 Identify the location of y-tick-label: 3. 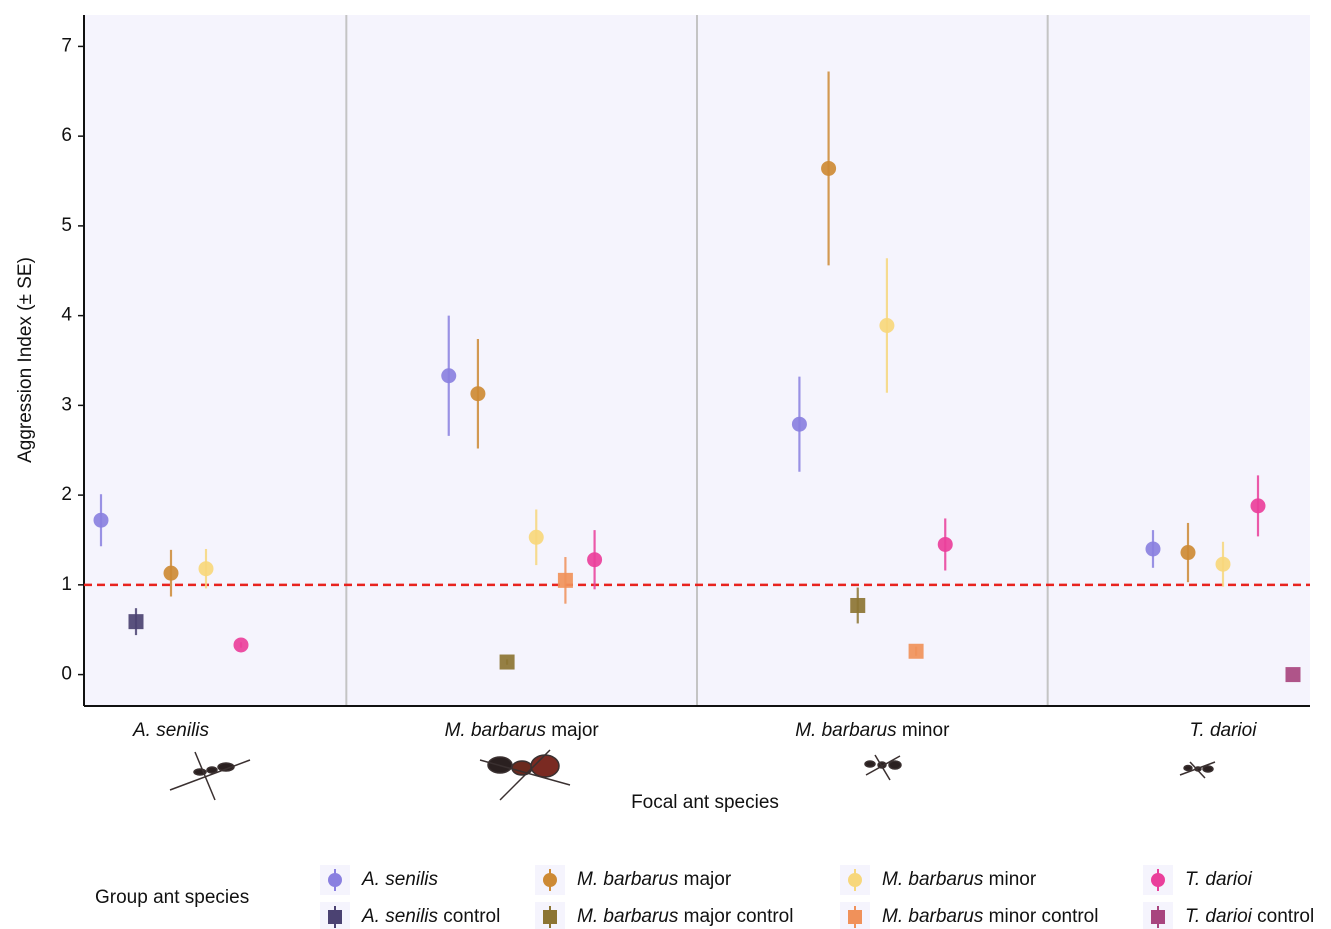
(66, 404).